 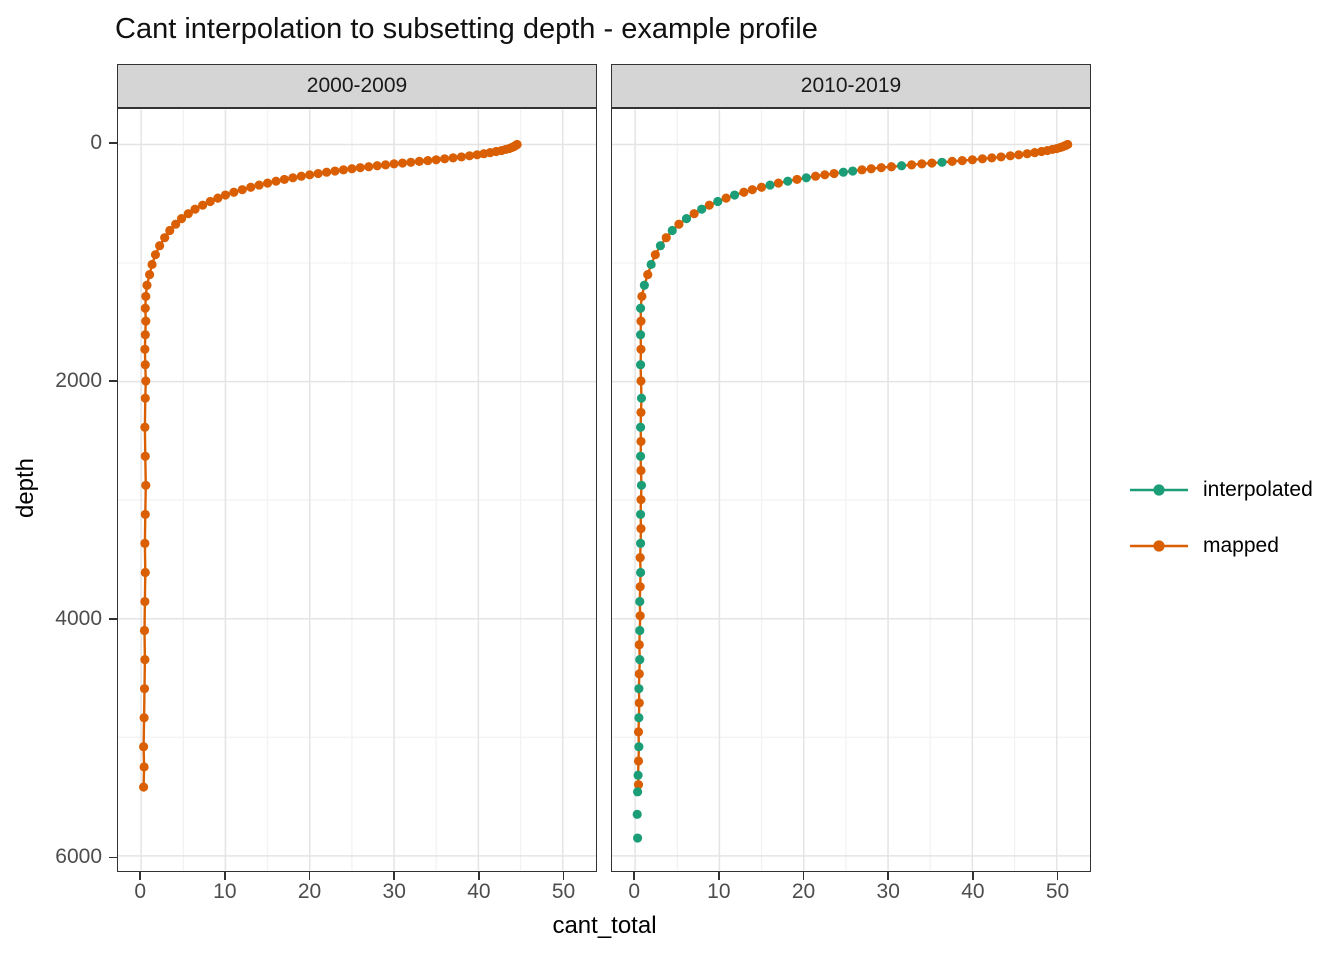 What do you see at coordinates (25, 488) in the screenshot?
I see `y-axis-label: depth` at bounding box center [25, 488].